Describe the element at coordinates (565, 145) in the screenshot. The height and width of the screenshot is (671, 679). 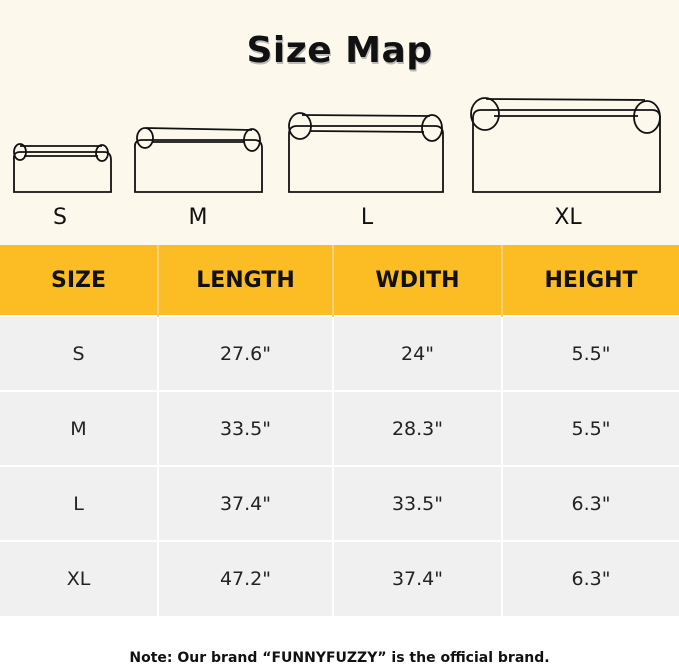
I see `sofa-xl-icon` at that location.